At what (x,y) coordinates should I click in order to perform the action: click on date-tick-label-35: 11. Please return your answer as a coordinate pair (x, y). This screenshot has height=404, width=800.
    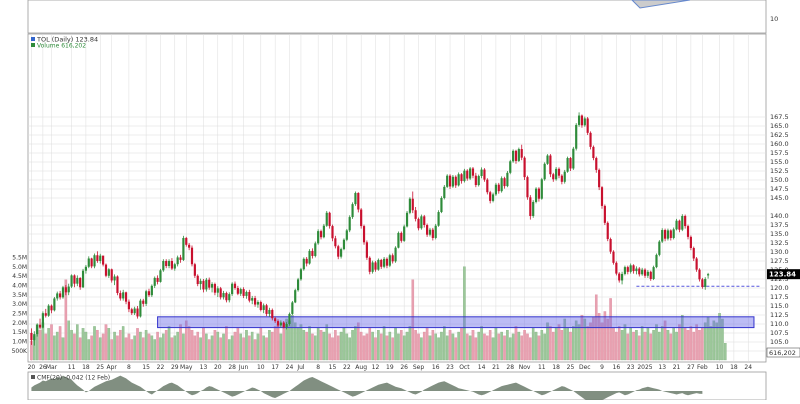
    Looking at the image, I should click on (542, 367).